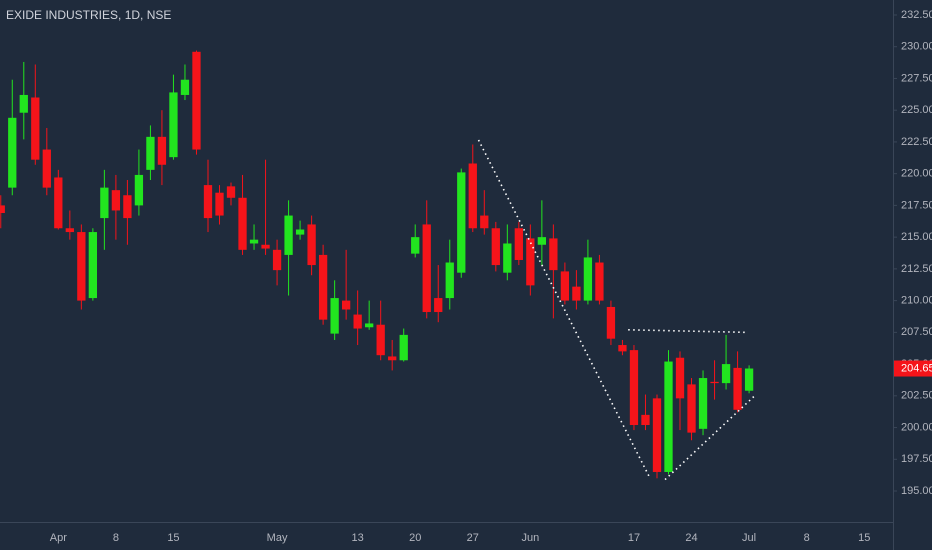  Describe the element at coordinates (58, 538) in the screenshot. I see `x-tick-label: Apr` at that location.